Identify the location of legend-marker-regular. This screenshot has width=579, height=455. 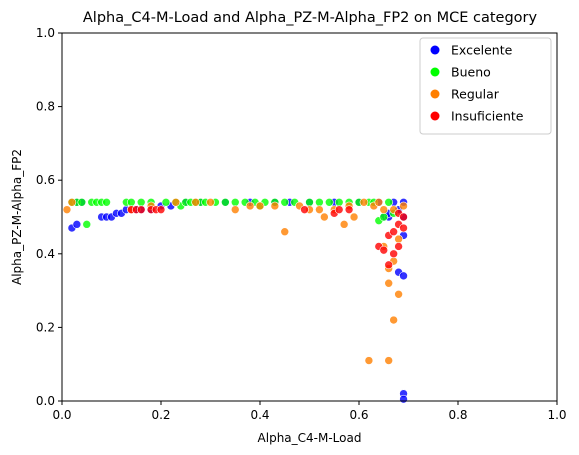
(435, 94).